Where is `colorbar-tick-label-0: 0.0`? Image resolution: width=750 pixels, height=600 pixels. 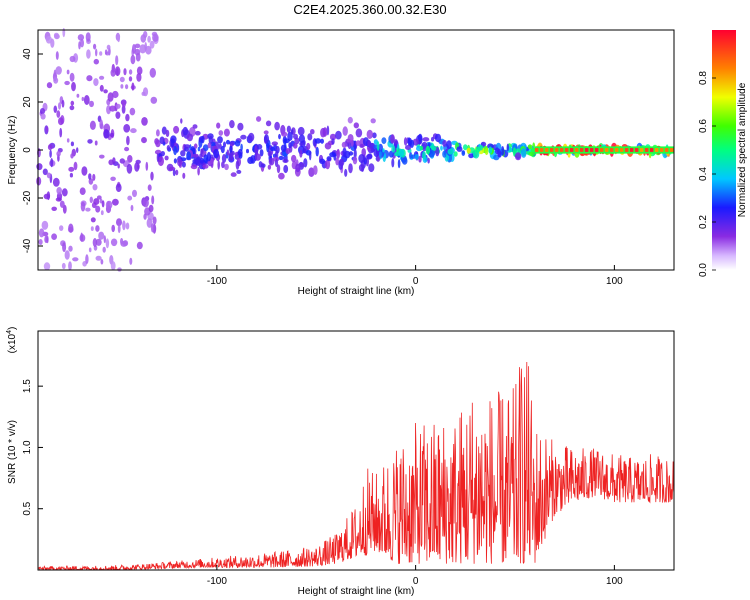
colorbar-tick-label-0: 0.0 is located at coordinates (703, 270).